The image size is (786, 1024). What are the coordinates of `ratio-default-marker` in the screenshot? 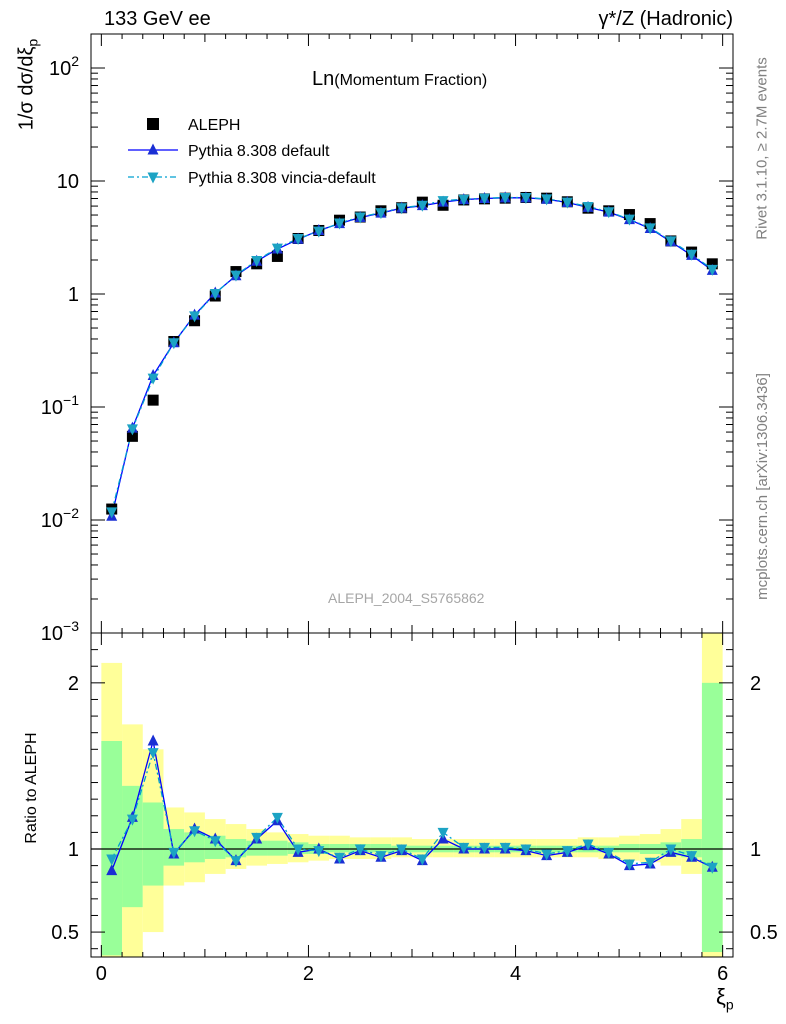 It's located at (153, 740).